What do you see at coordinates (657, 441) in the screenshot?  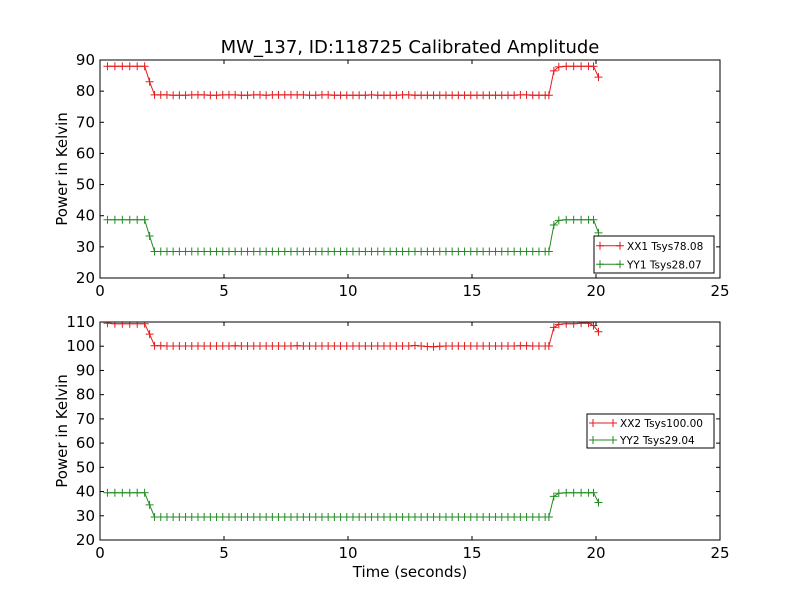 I see `legend-entry: YY2 Tsys29.04` at bounding box center [657, 441].